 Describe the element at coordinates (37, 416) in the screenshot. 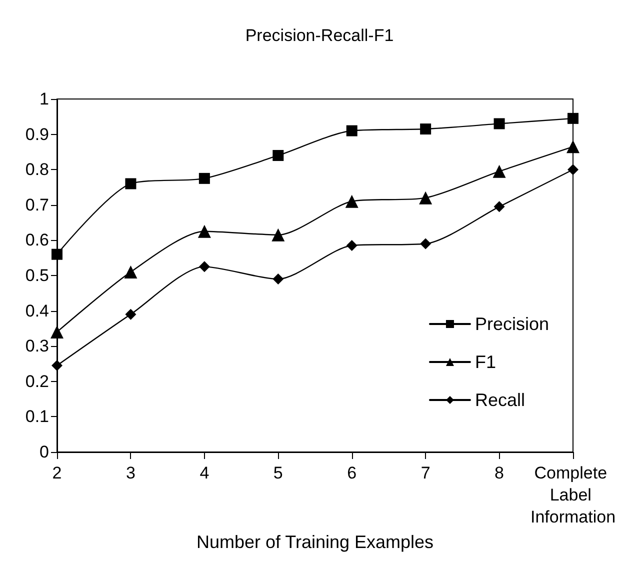

I see `y-tick-label: 0.1` at that location.